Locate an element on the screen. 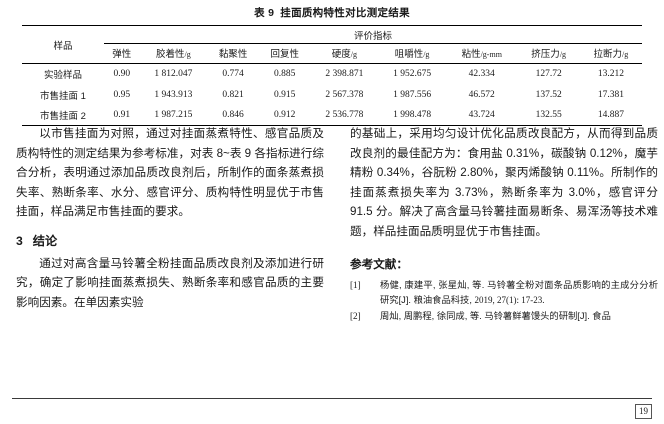 This screenshot has width=664, height=424. reference-text: 周灿, 周鹏程, 徐同成, 等. 马铃薯鲜薯馒头的研制[J]. 食品 is located at coordinates (519, 316).